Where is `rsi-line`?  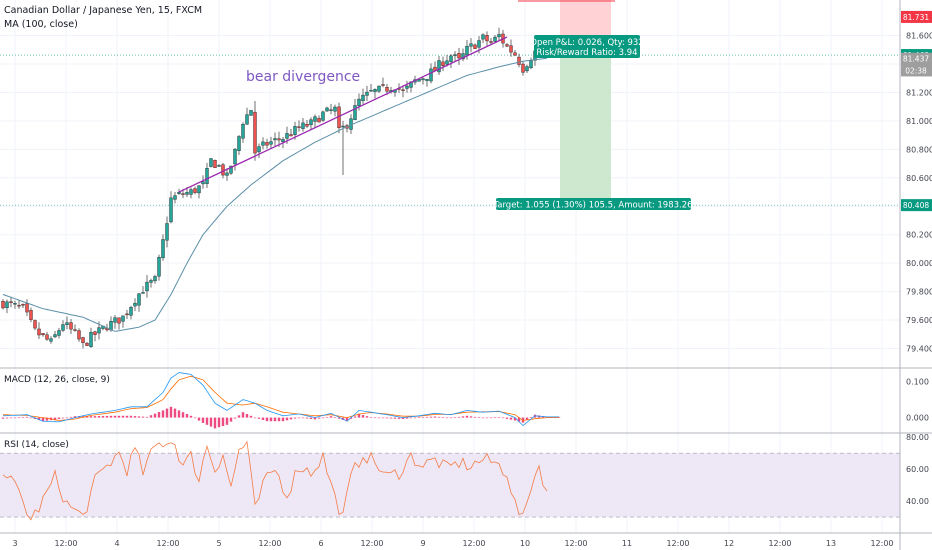
rsi-line is located at coordinates (275, 480).